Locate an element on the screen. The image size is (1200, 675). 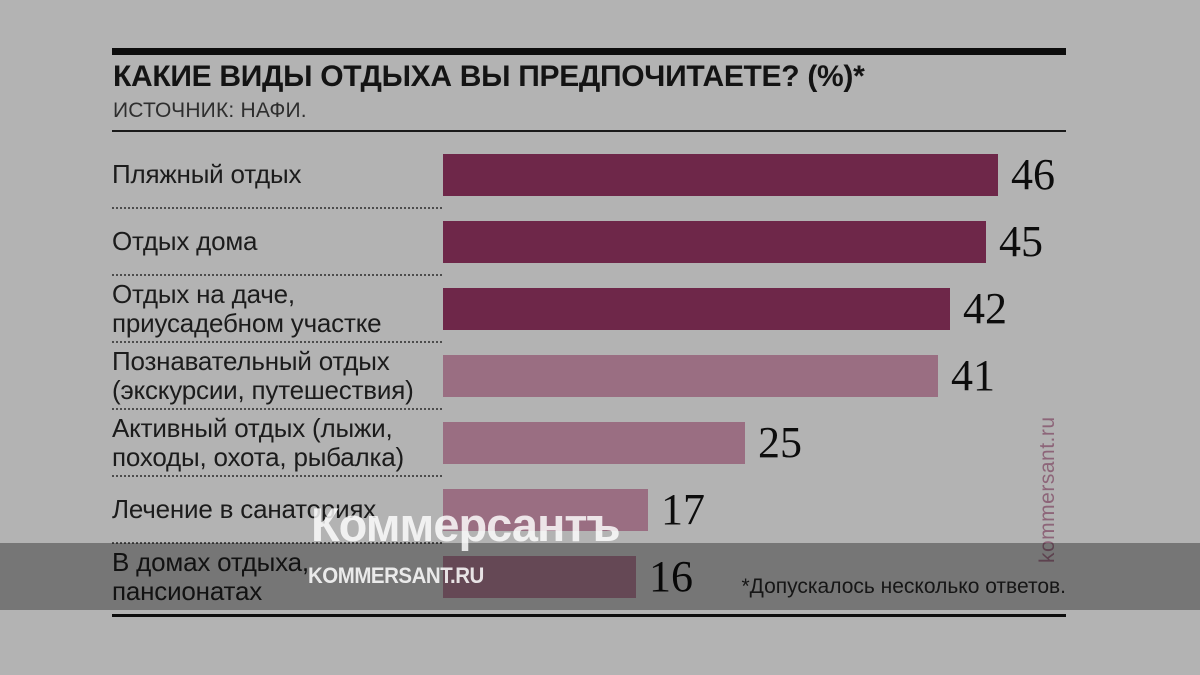
bar-value-label: 25 is located at coordinates (780, 442).